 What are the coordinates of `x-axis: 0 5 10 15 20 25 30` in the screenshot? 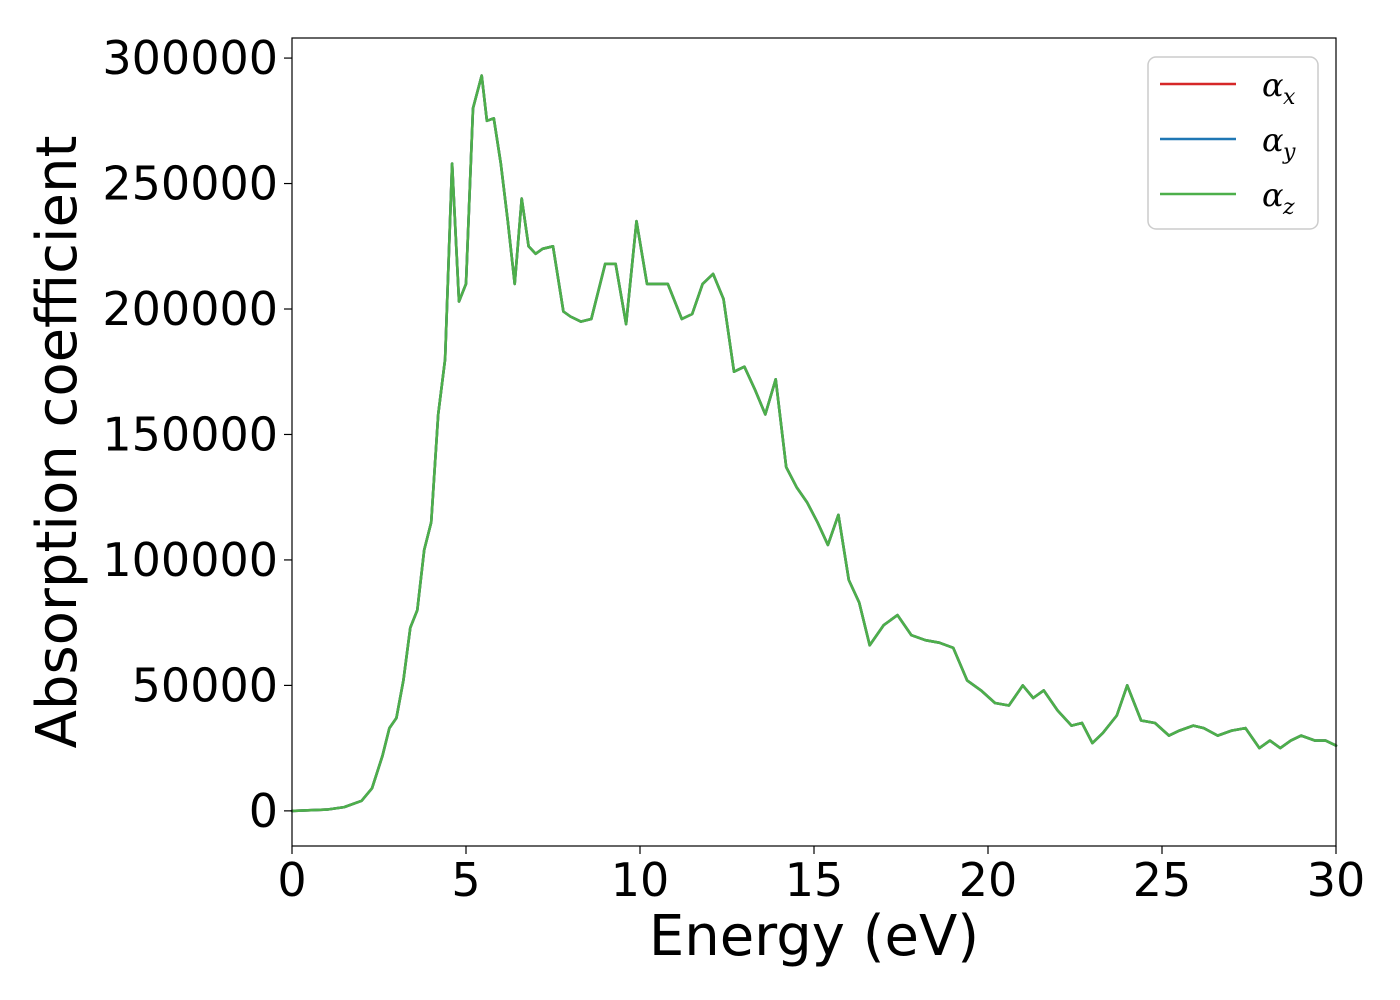 It's located at (821, 876).